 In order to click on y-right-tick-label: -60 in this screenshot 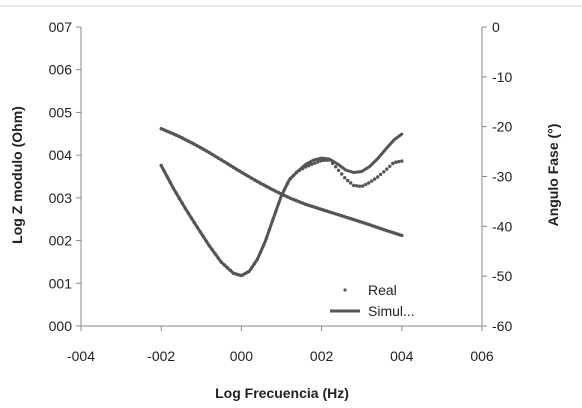, I will do `click(502, 326)`.